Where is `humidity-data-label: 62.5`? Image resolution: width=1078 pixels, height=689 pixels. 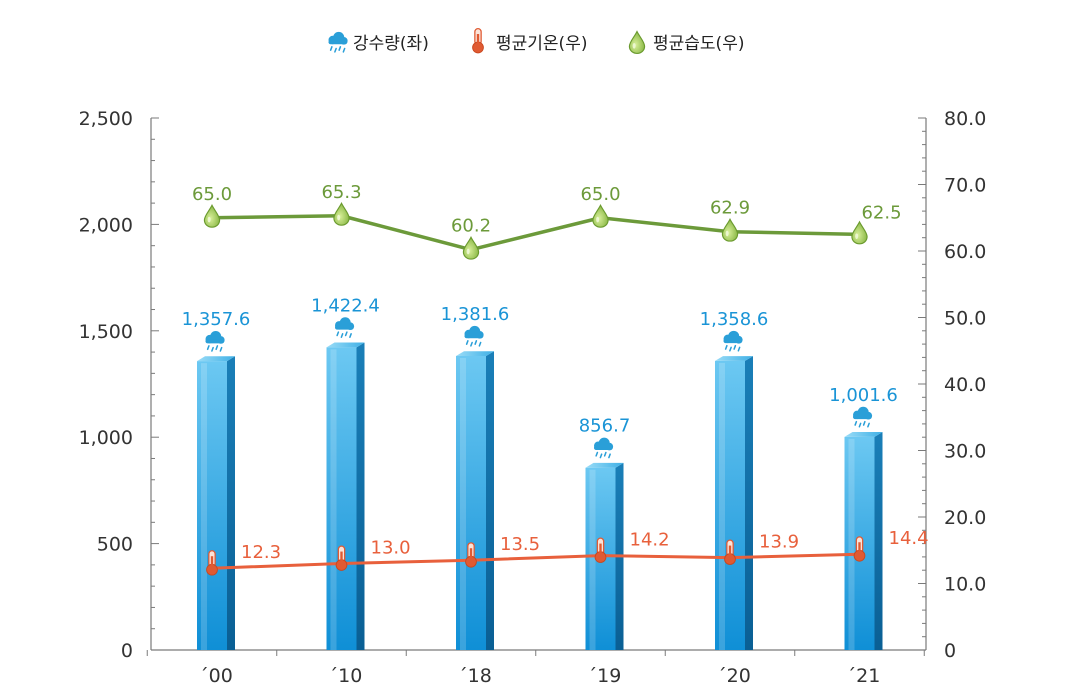
humidity-data-label: 62.5 is located at coordinates (881, 212).